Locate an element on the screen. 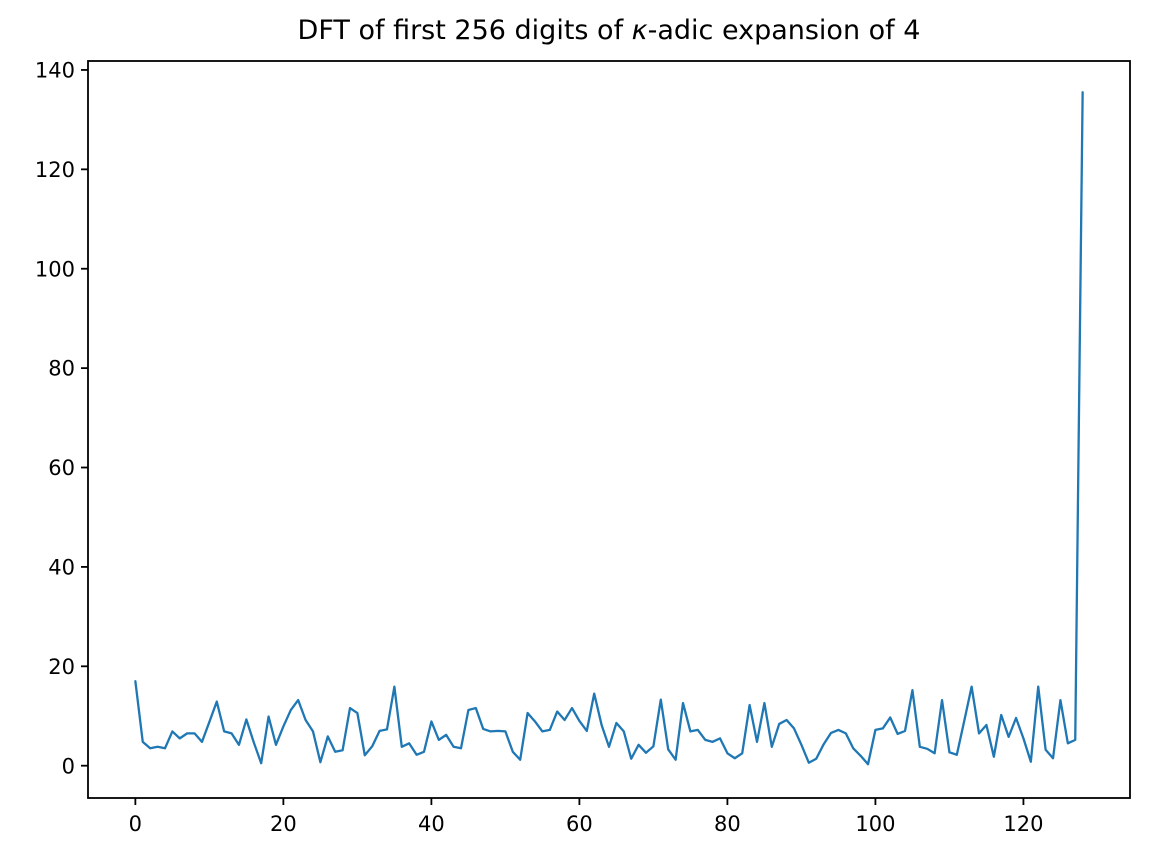 Image resolution: width=1149 pixels, height=864 pixels. x-tick-label: 60 is located at coordinates (579, 824).